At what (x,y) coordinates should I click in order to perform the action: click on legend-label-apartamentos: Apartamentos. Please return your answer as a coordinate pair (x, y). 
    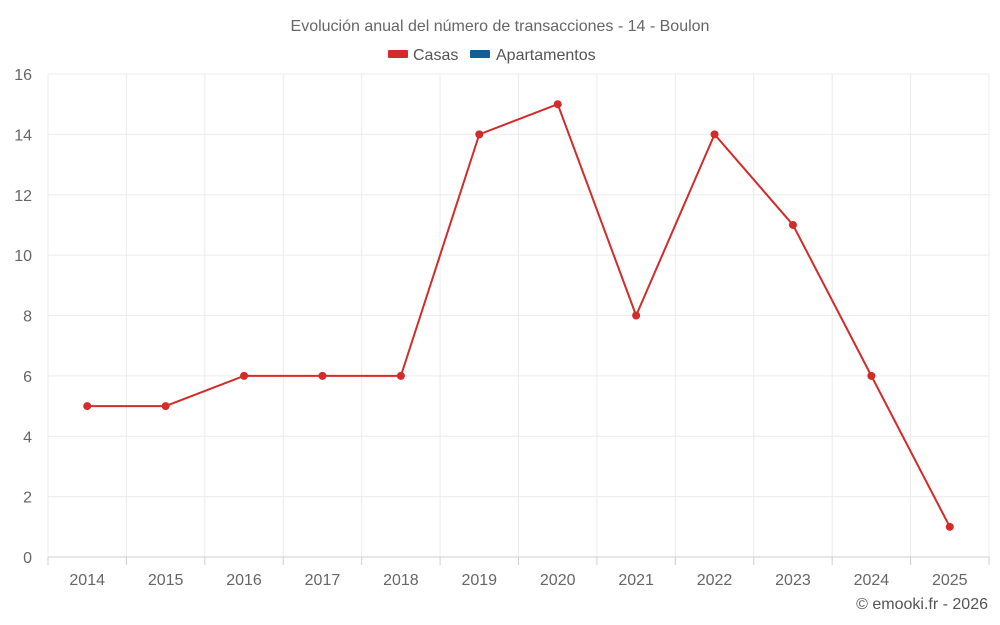
    Looking at the image, I should click on (546, 55).